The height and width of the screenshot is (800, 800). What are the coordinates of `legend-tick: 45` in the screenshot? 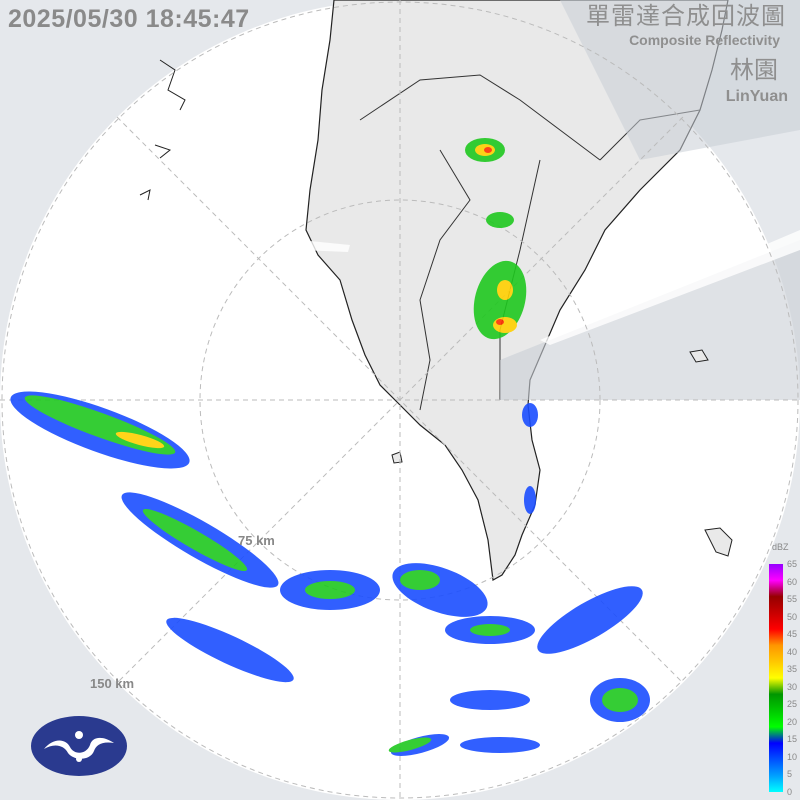 It's located at (792, 634).